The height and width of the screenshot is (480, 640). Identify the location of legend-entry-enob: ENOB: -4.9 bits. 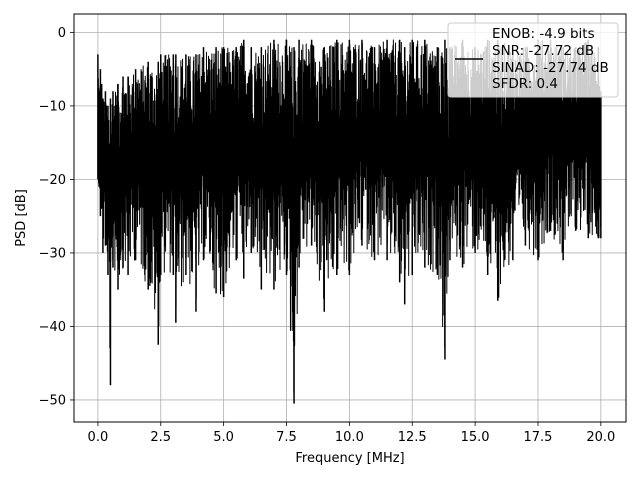
(543, 34).